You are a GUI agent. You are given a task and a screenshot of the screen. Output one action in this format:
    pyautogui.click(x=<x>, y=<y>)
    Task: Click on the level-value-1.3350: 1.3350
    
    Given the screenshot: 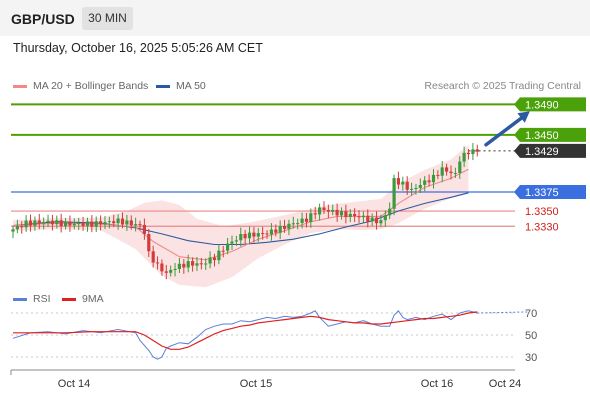 What is the action you would take?
    pyautogui.click(x=542, y=212)
    